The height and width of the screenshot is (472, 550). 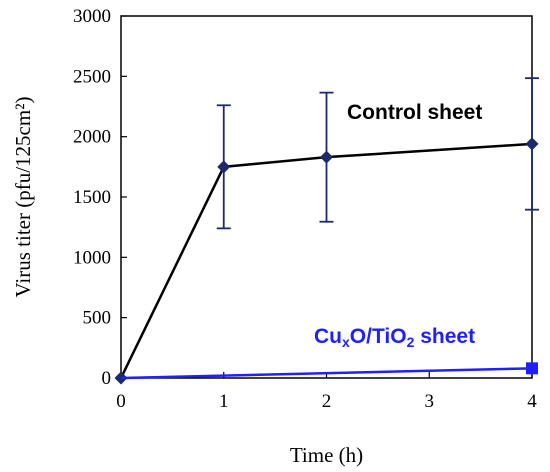 I want to click on y-tick-label: 1500, so click(x=92, y=197).